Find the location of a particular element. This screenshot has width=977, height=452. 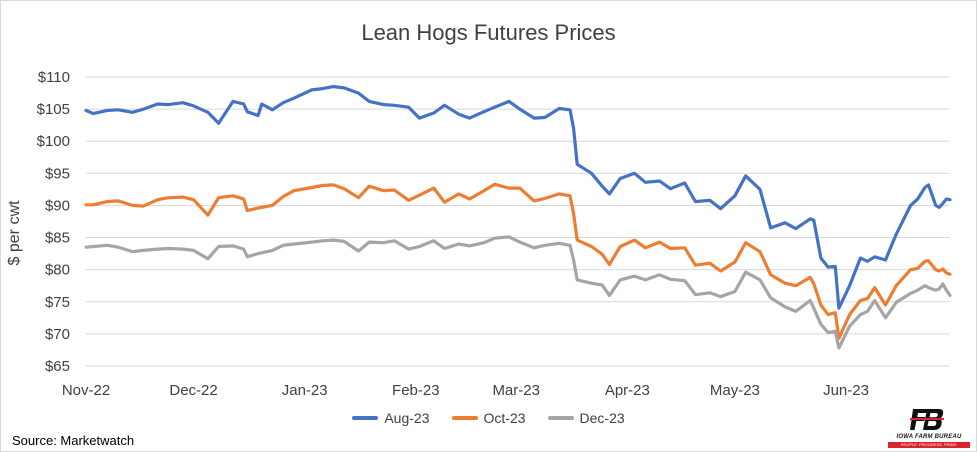

y-tick-label: $100 is located at coordinates (53, 141).